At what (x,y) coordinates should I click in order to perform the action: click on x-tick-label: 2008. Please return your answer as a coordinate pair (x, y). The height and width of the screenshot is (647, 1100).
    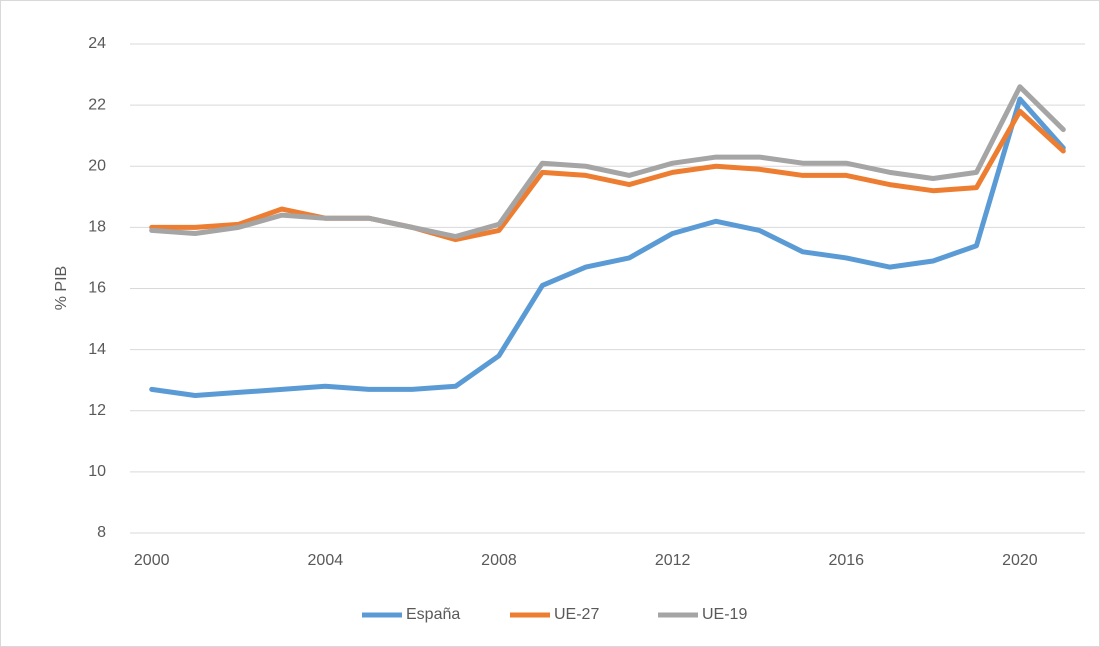
    Looking at the image, I should click on (499, 560).